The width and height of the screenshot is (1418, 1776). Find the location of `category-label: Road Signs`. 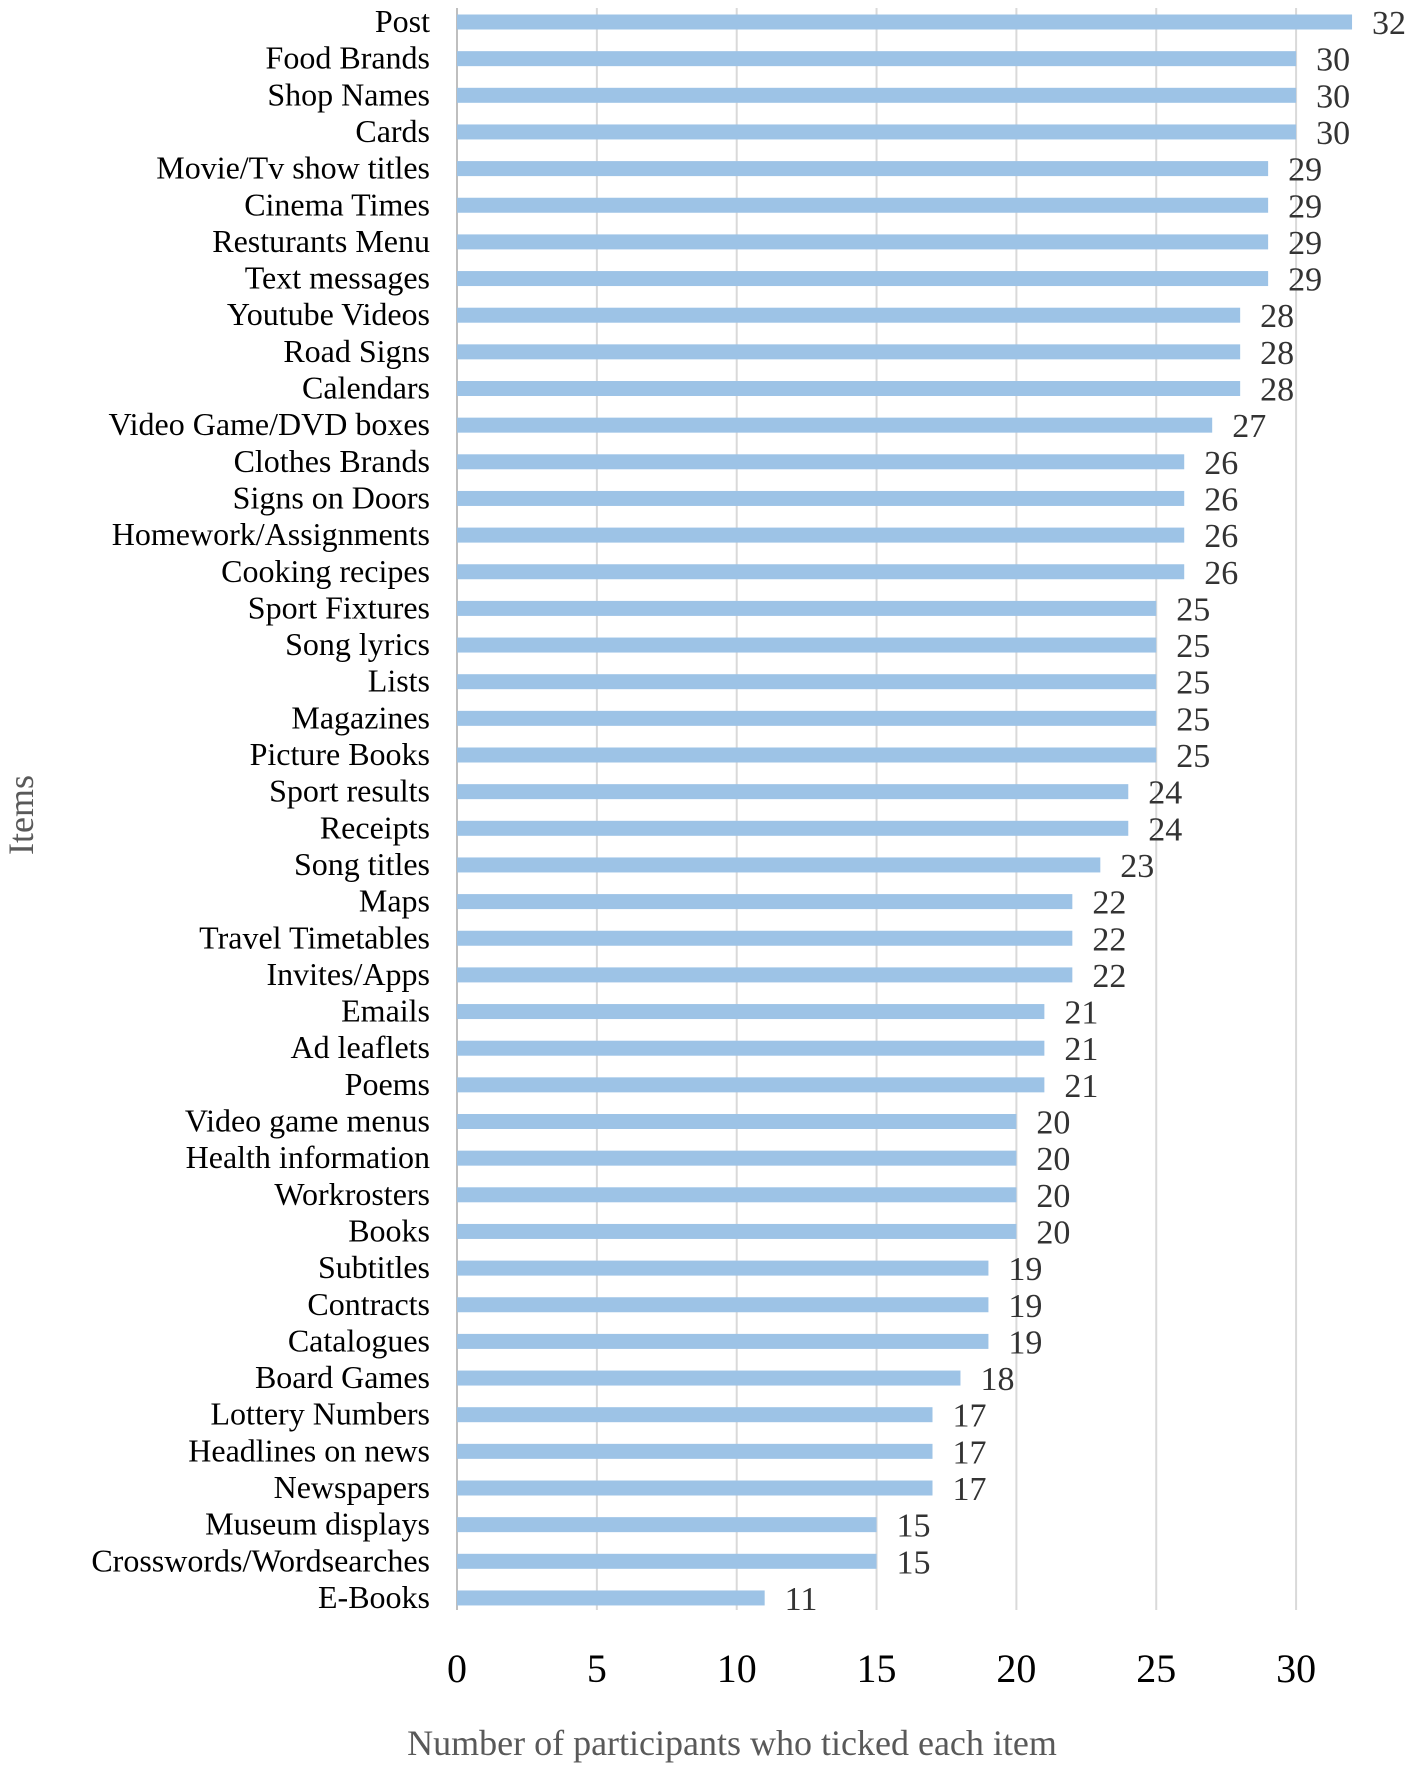

category-label: Road Signs is located at coordinates (356, 351).